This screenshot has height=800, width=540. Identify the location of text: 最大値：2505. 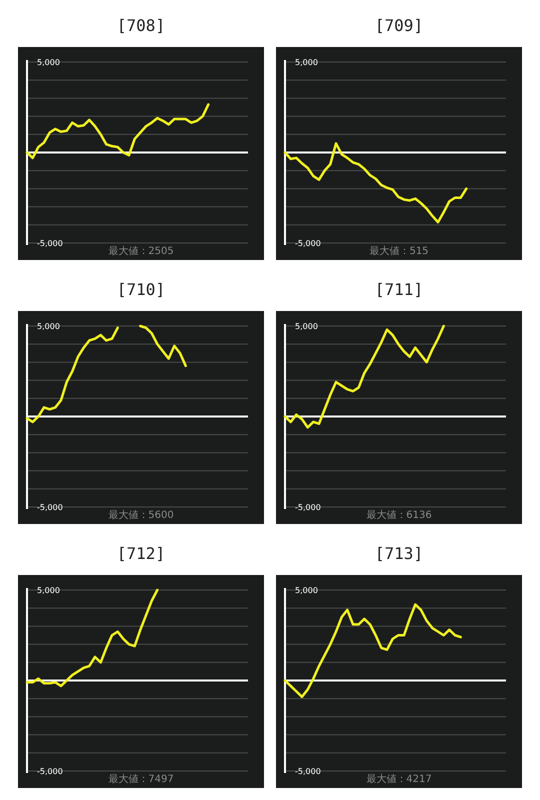
(141, 251).